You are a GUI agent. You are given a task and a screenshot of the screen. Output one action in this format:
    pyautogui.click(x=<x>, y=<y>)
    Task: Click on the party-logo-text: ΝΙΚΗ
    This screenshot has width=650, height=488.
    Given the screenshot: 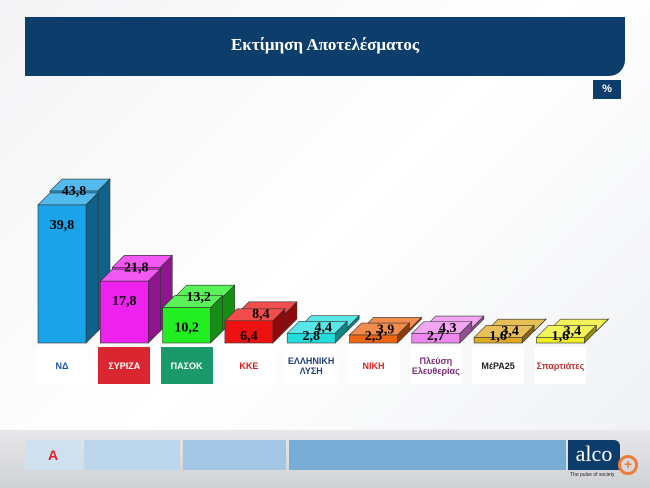 What is the action you would take?
    pyautogui.click(x=373, y=365)
    